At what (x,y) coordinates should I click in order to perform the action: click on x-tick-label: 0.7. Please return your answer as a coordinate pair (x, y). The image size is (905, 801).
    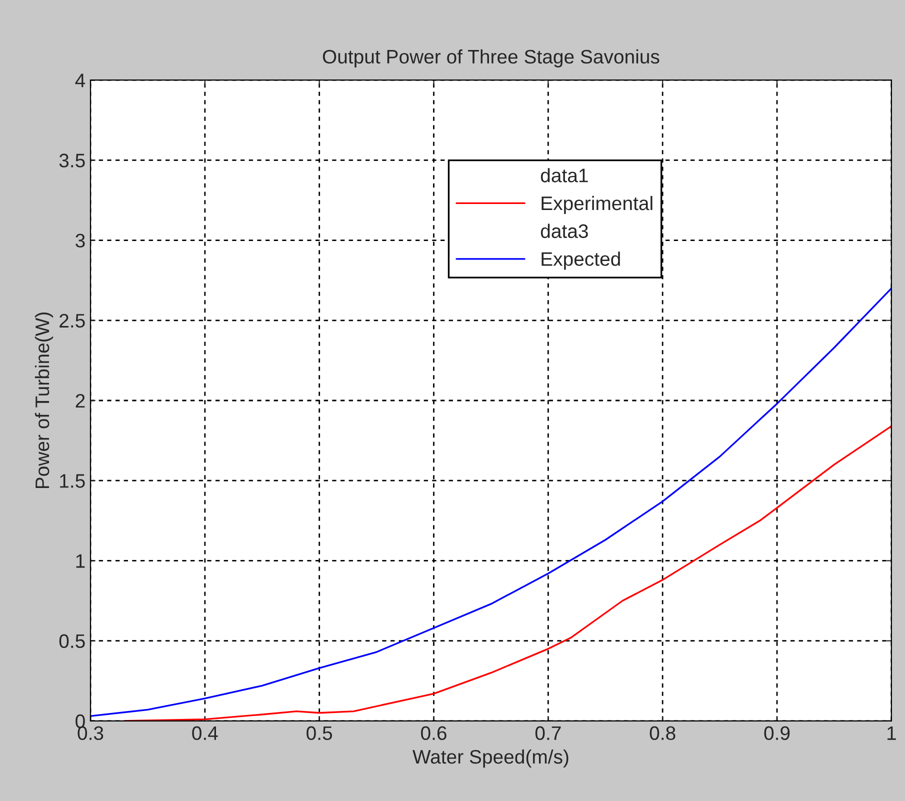
    Looking at the image, I should click on (548, 733).